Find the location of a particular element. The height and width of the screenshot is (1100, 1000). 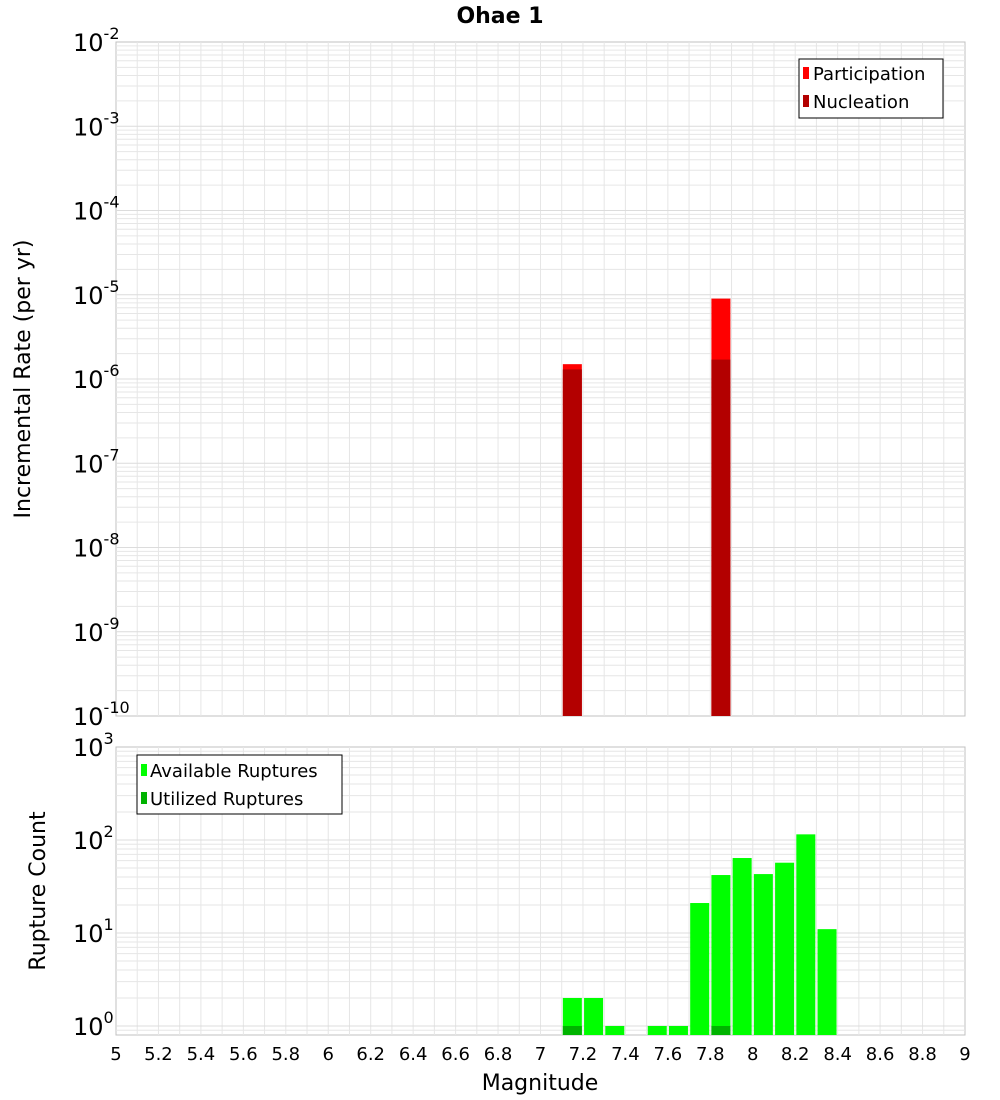

nucleation-legend-label: Nucleation is located at coordinates (861, 102).